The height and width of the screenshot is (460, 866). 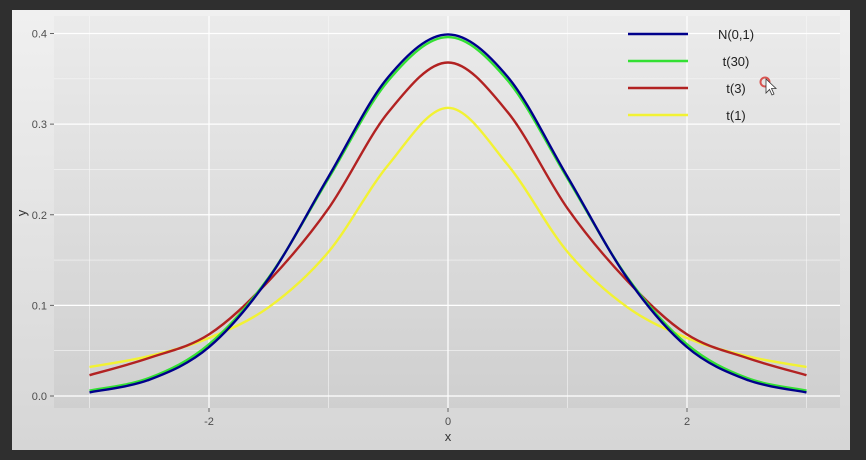 I want to click on cursor-arrow-icon, so click(x=771, y=87).